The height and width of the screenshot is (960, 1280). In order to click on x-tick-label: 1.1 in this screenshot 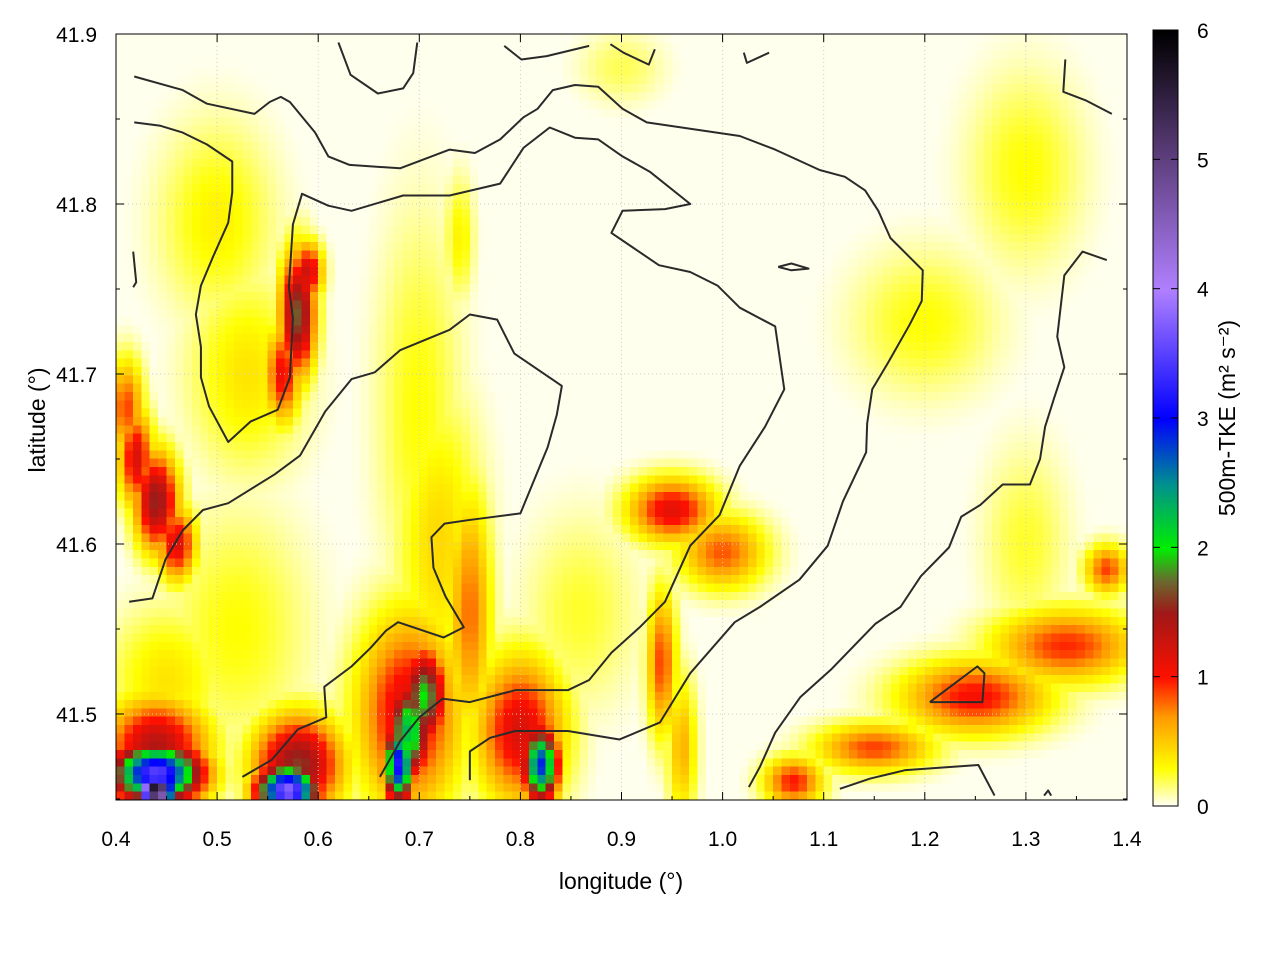, I will do `click(823, 839)`.